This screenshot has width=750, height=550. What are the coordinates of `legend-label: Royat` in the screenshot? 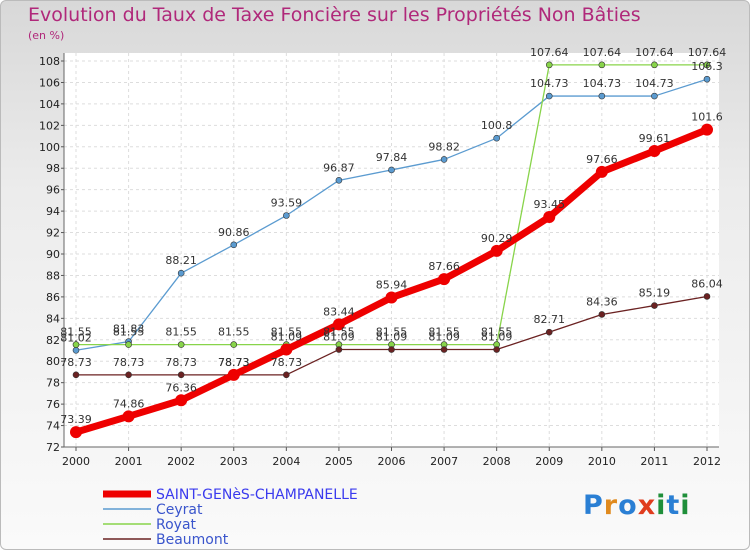 It's located at (176, 525).